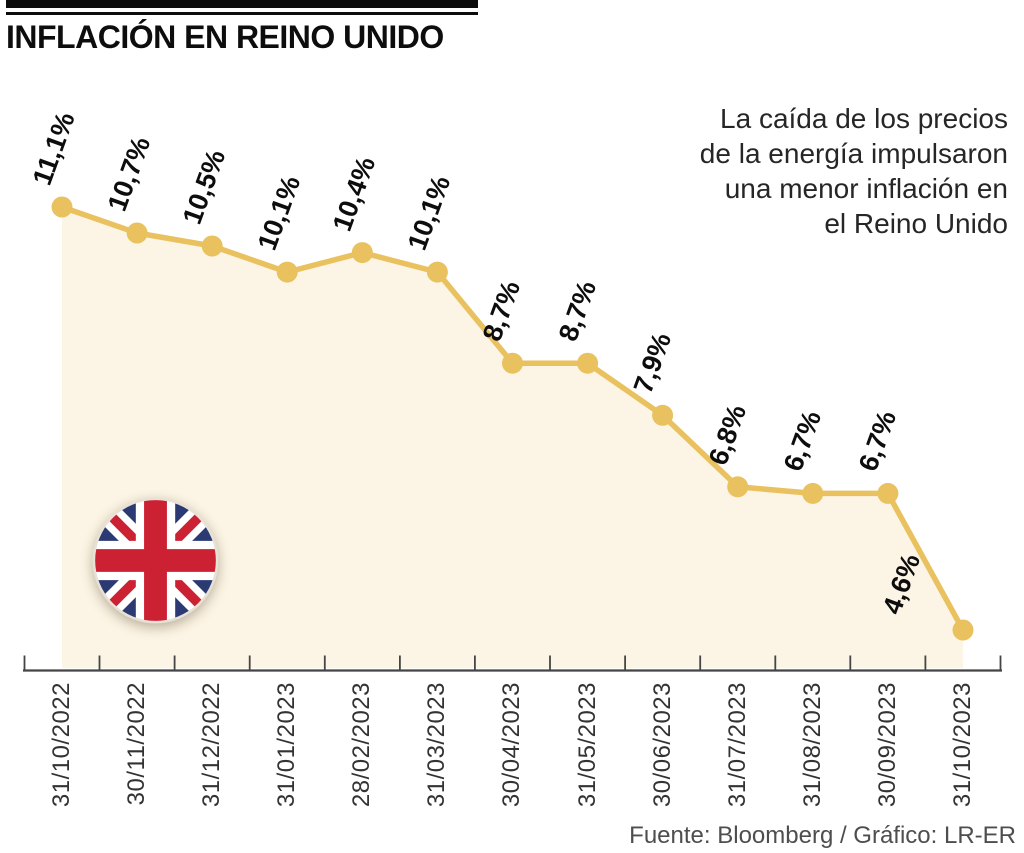 This screenshot has width=1024, height=853. I want to click on title-rule, so click(242, 13).